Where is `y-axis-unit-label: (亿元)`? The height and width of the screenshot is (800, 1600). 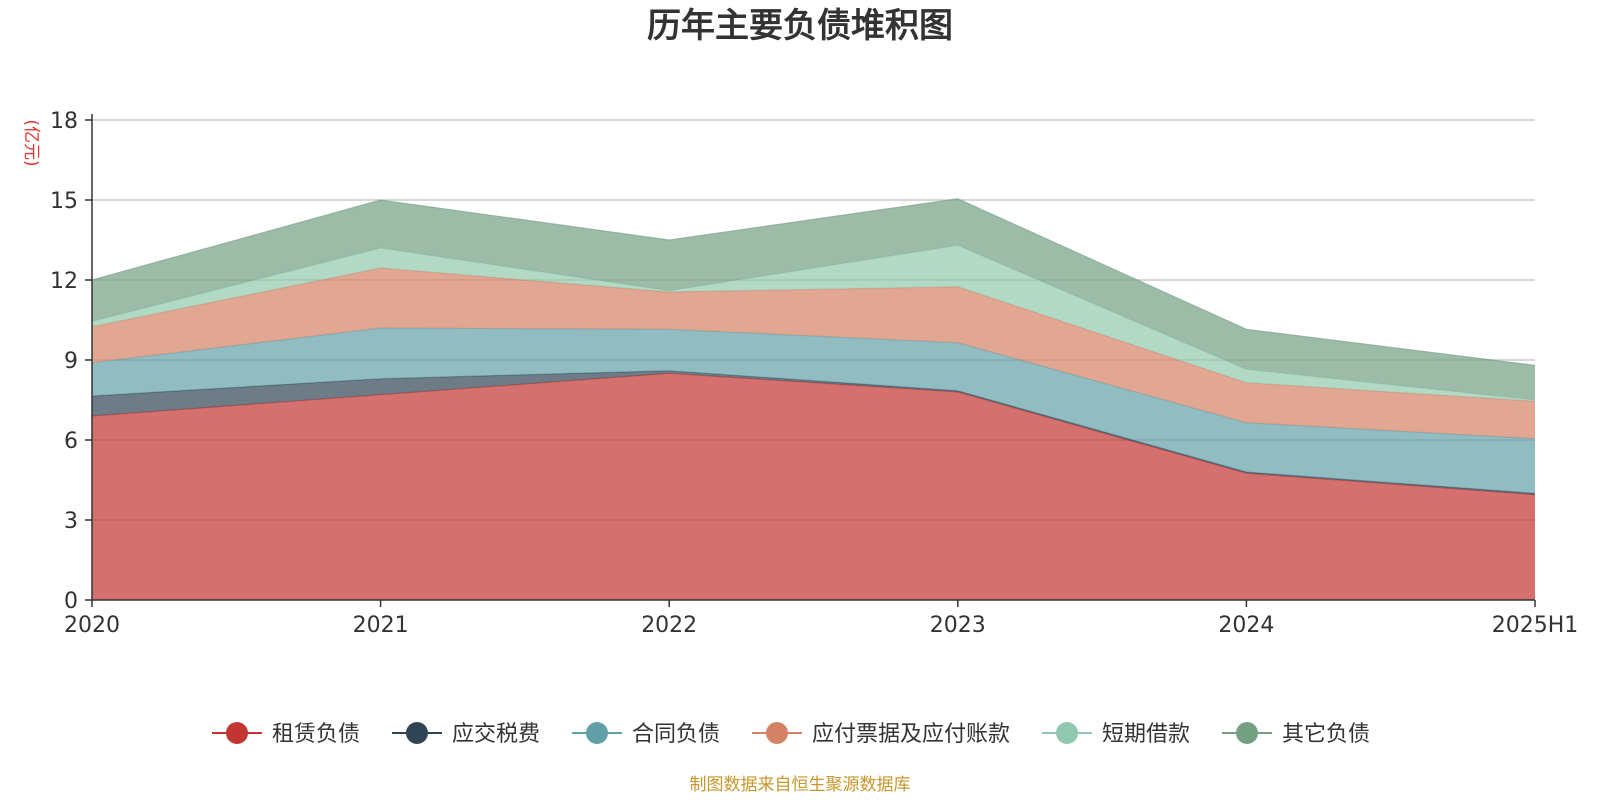
y-axis-unit-label: (亿元) is located at coordinates (31, 142).